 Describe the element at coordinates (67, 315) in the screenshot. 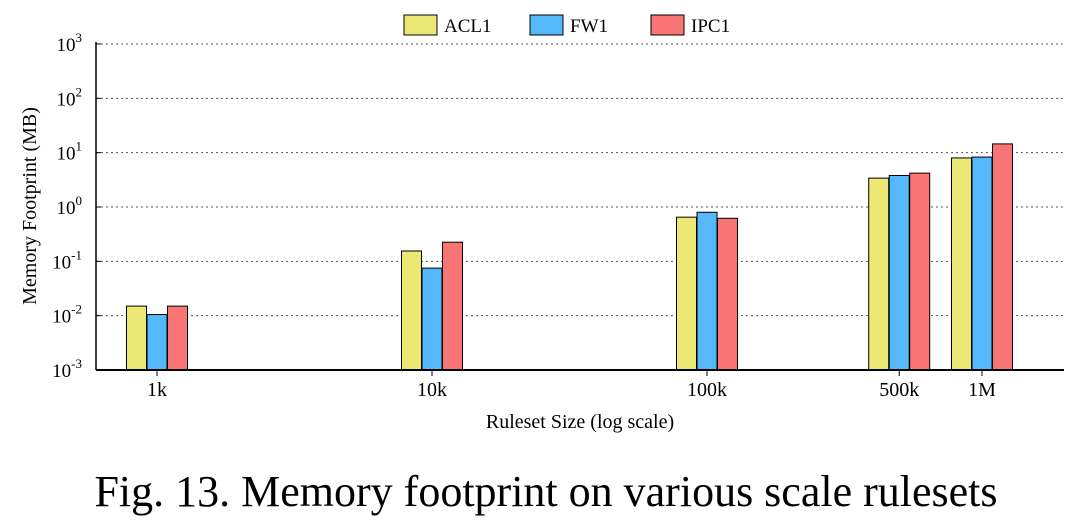

I see `y-tick-label: 10⁻²` at that location.